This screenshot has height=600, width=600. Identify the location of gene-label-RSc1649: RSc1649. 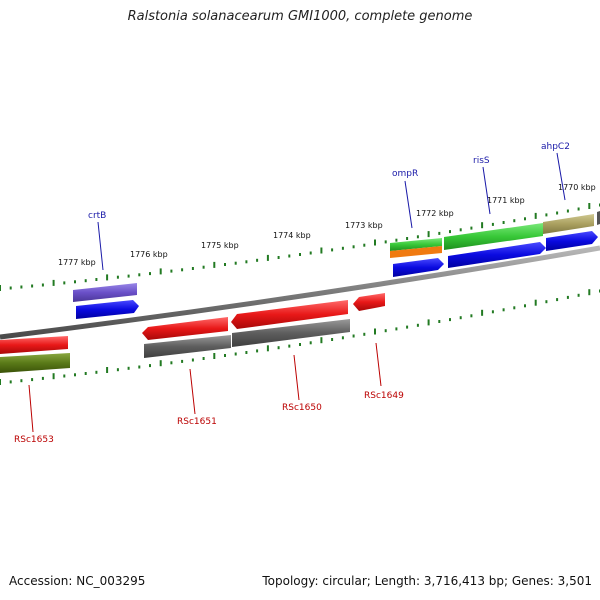
(384, 396).